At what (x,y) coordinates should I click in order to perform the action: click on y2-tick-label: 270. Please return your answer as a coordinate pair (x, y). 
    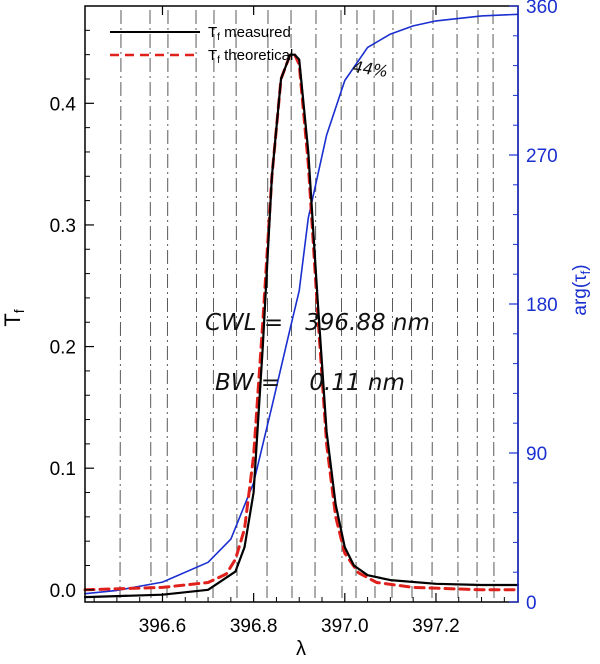
    Looking at the image, I should click on (542, 156).